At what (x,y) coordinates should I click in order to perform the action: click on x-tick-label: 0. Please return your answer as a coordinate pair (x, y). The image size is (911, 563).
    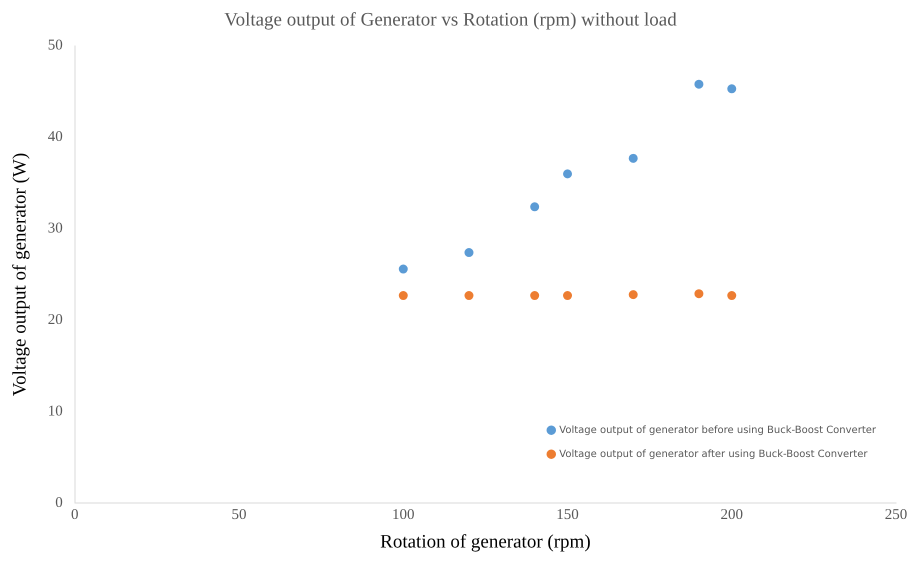
    Looking at the image, I should click on (75, 515).